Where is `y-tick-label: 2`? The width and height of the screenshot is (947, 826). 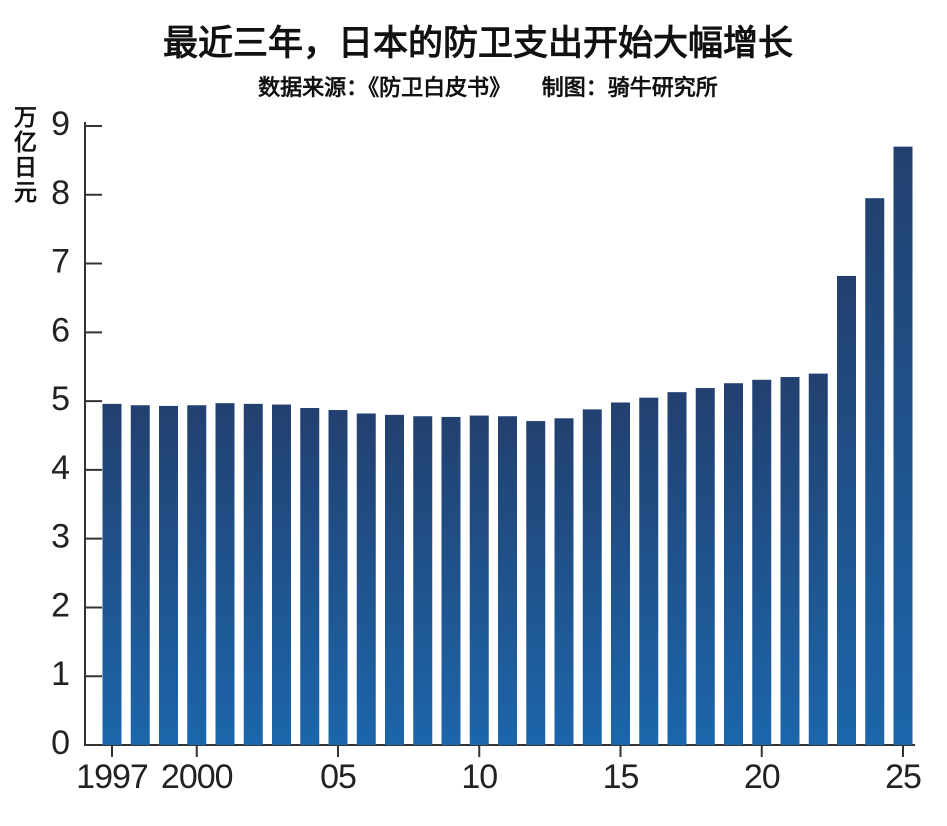 y-tick-label: 2 is located at coordinates (60, 605).